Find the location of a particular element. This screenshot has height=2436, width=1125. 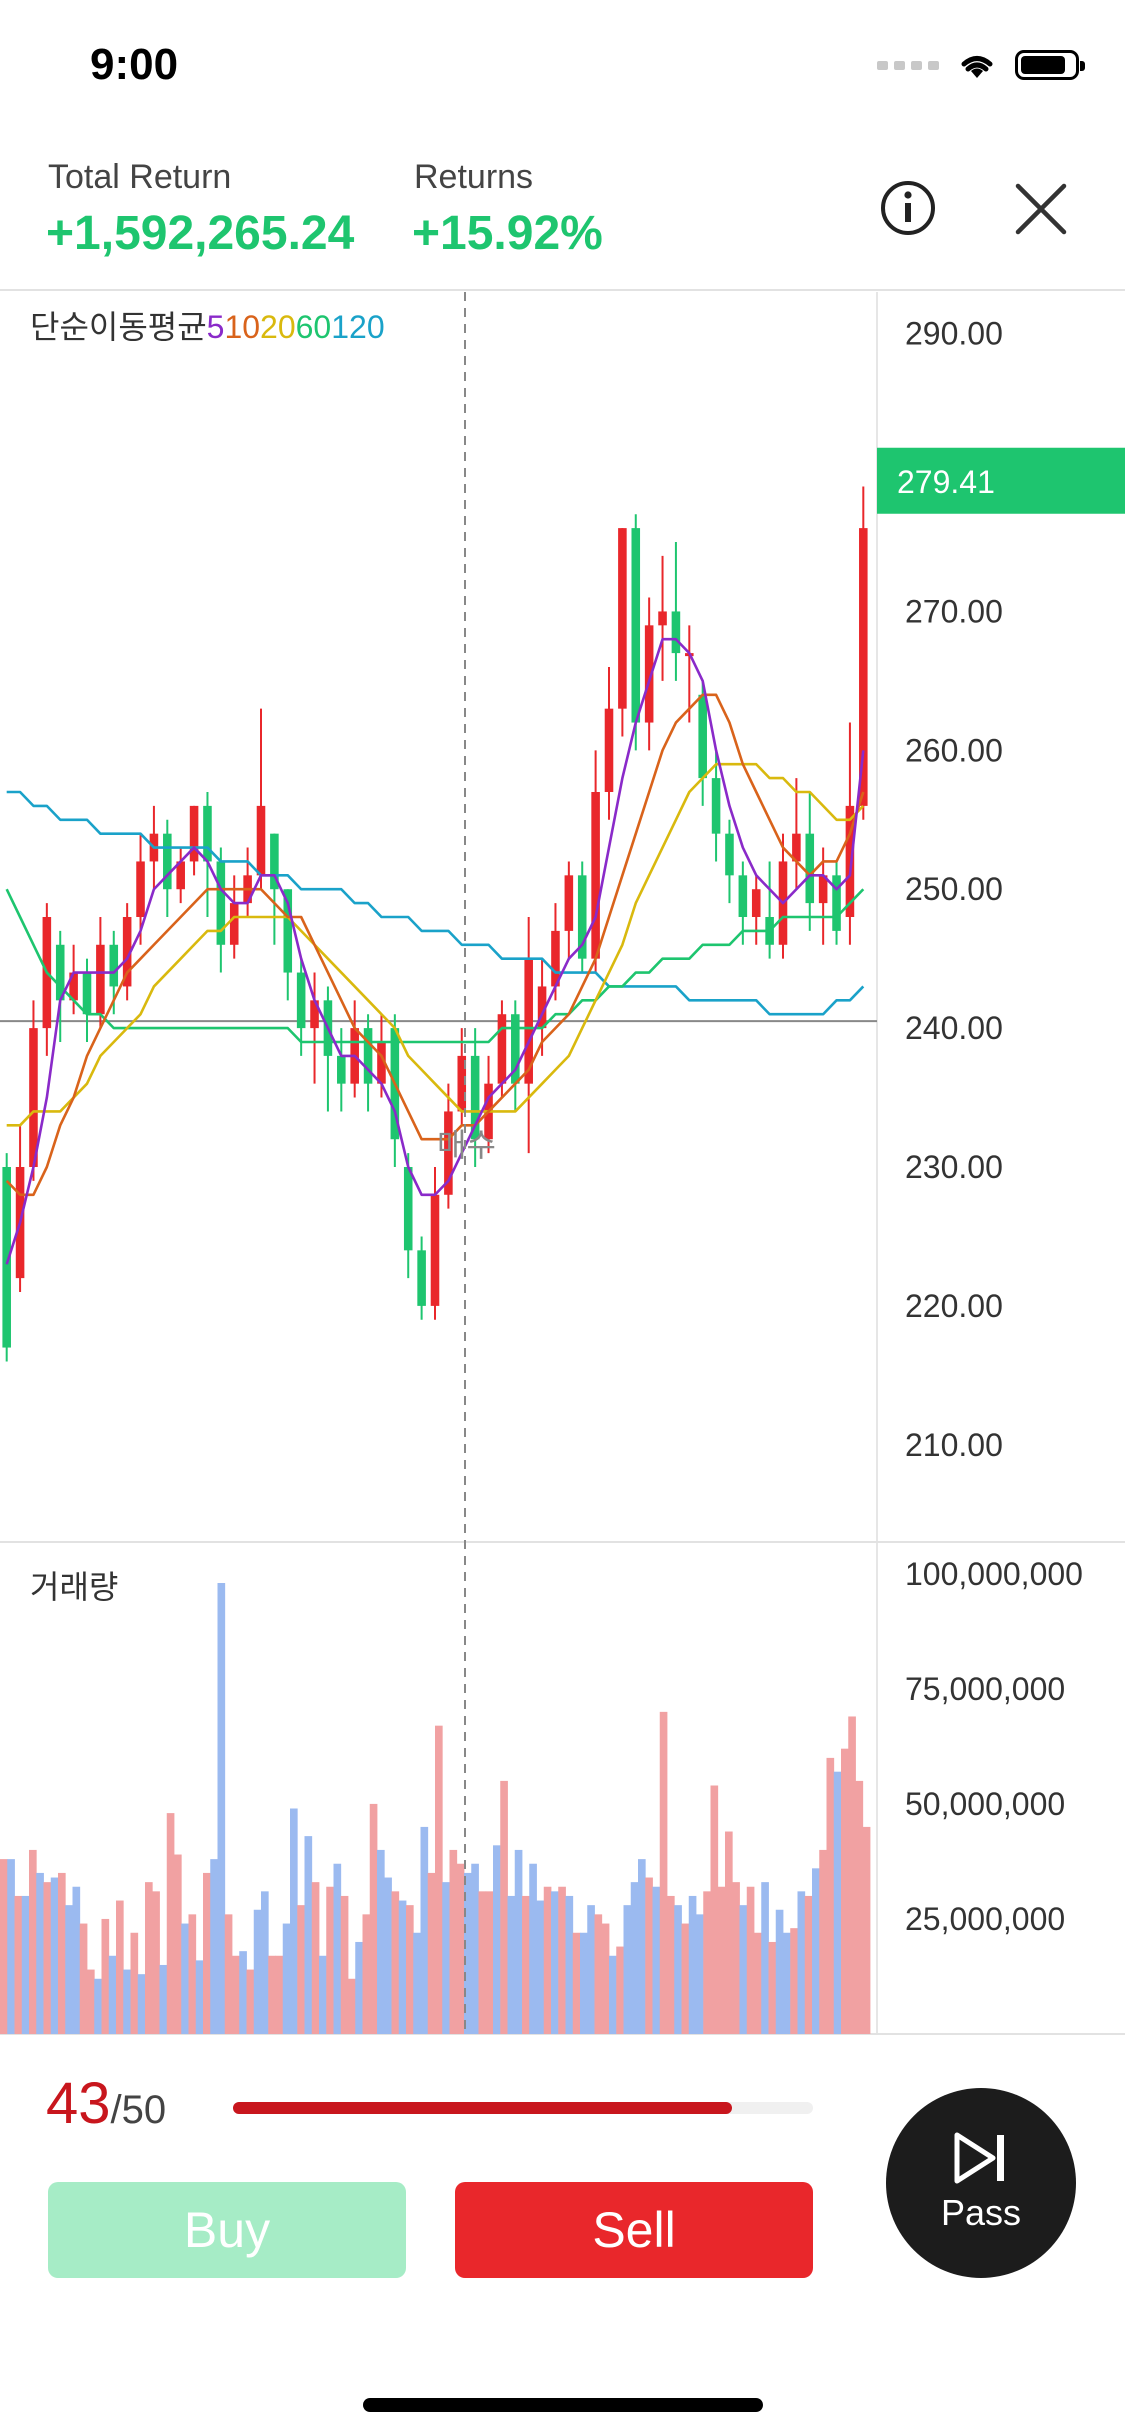

round-counter: 43/50 is located at coordinates (106, 2103).